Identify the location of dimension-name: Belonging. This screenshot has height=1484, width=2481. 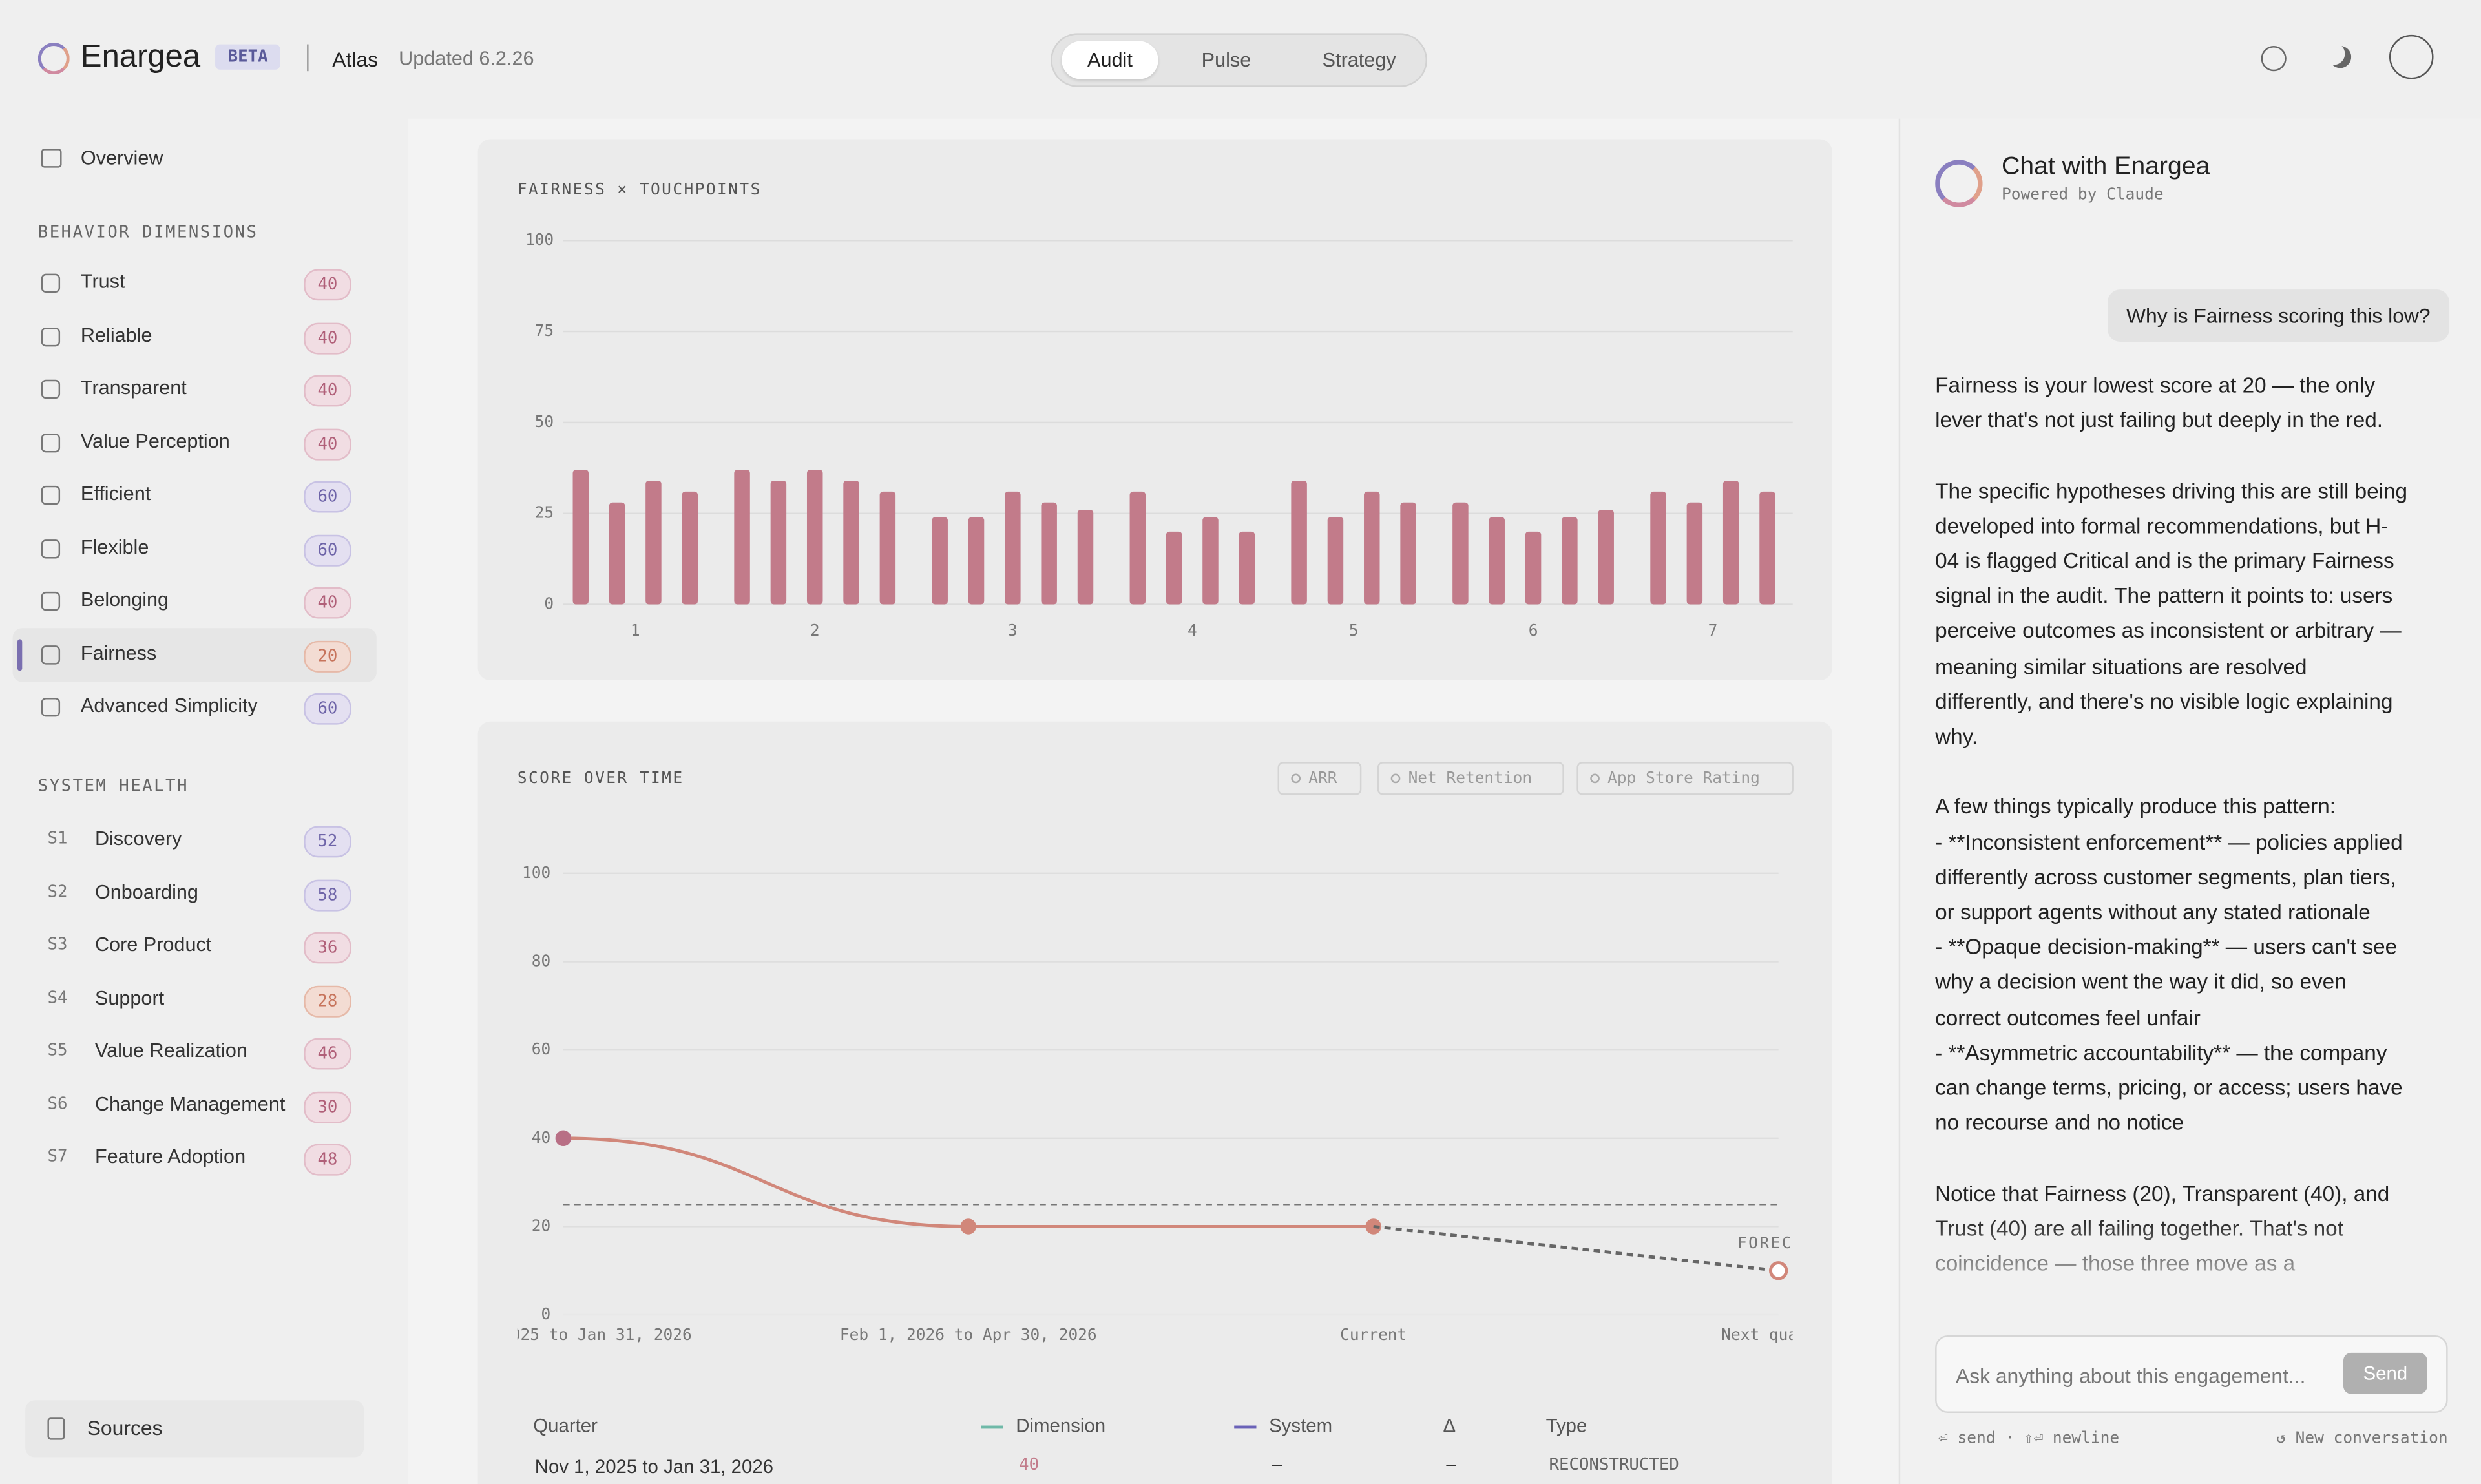
(124, 600).